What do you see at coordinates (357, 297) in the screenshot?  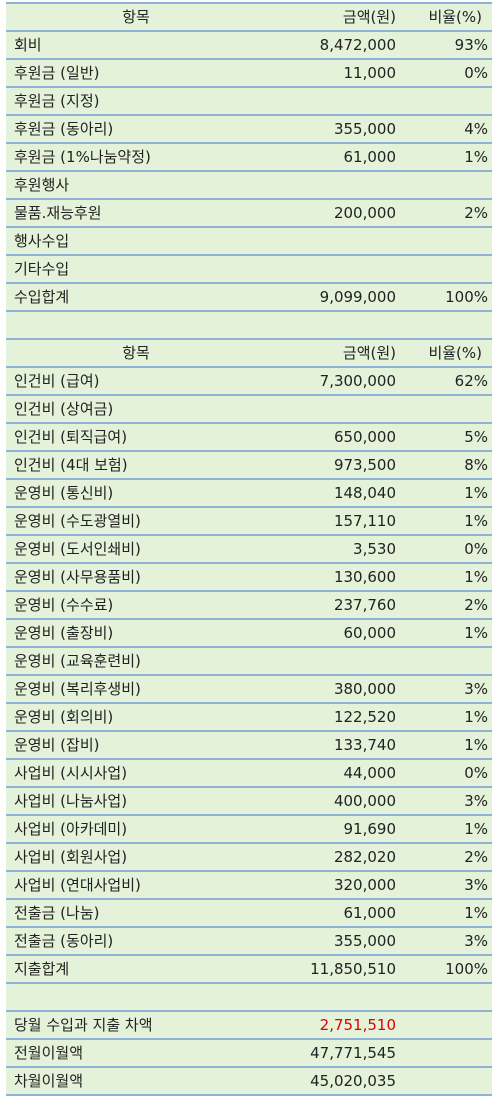 I see `row-amount: 9,099,000` at bounding box center [357, 297].